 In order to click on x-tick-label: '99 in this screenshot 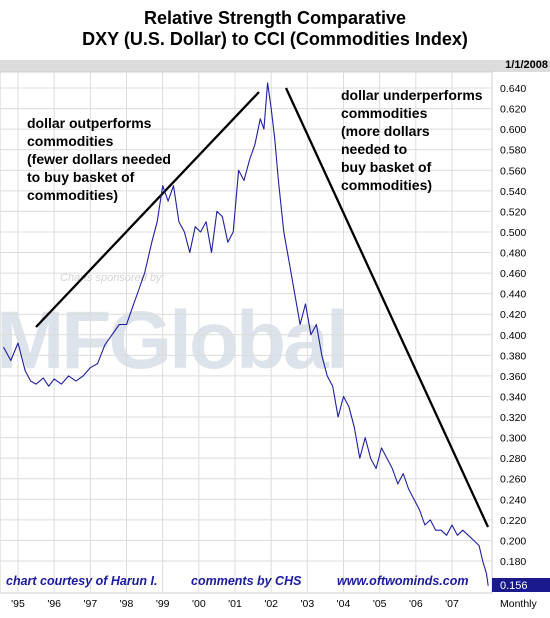, I will do `click(163, 604)`.